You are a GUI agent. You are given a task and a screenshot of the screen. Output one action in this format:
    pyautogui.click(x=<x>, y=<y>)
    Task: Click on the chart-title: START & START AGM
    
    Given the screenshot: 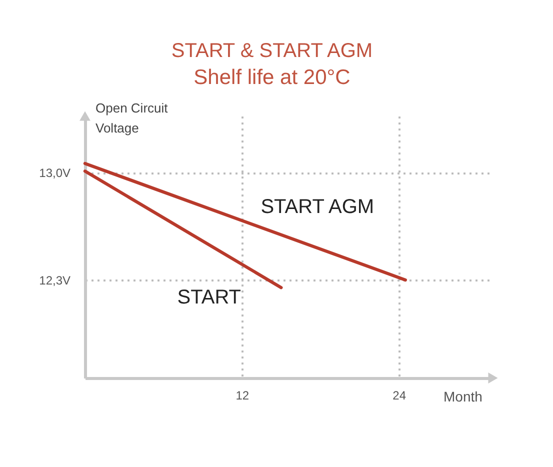 What is the action you would take?
    pyautogui.click(x=272, y=51)
    